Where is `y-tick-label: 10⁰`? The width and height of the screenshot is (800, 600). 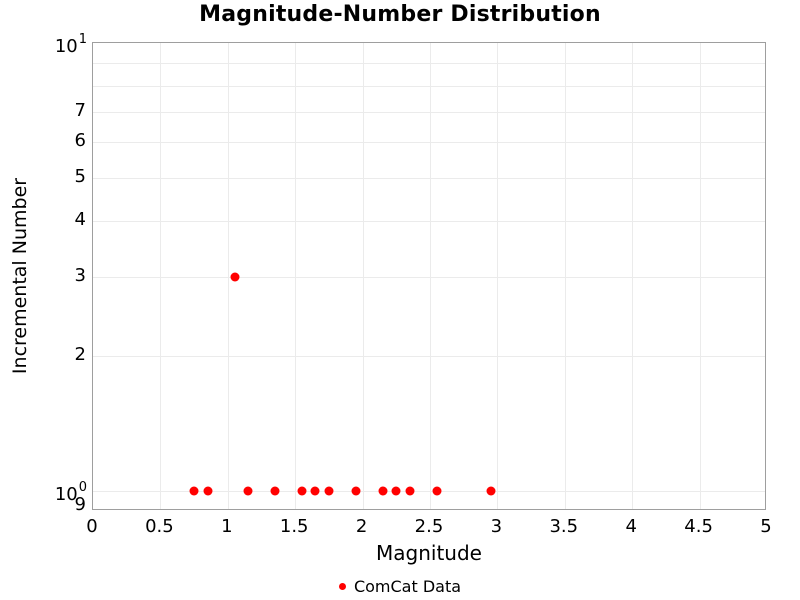
y-tick-label: 10⁰ is located at coordinates (70, 492).